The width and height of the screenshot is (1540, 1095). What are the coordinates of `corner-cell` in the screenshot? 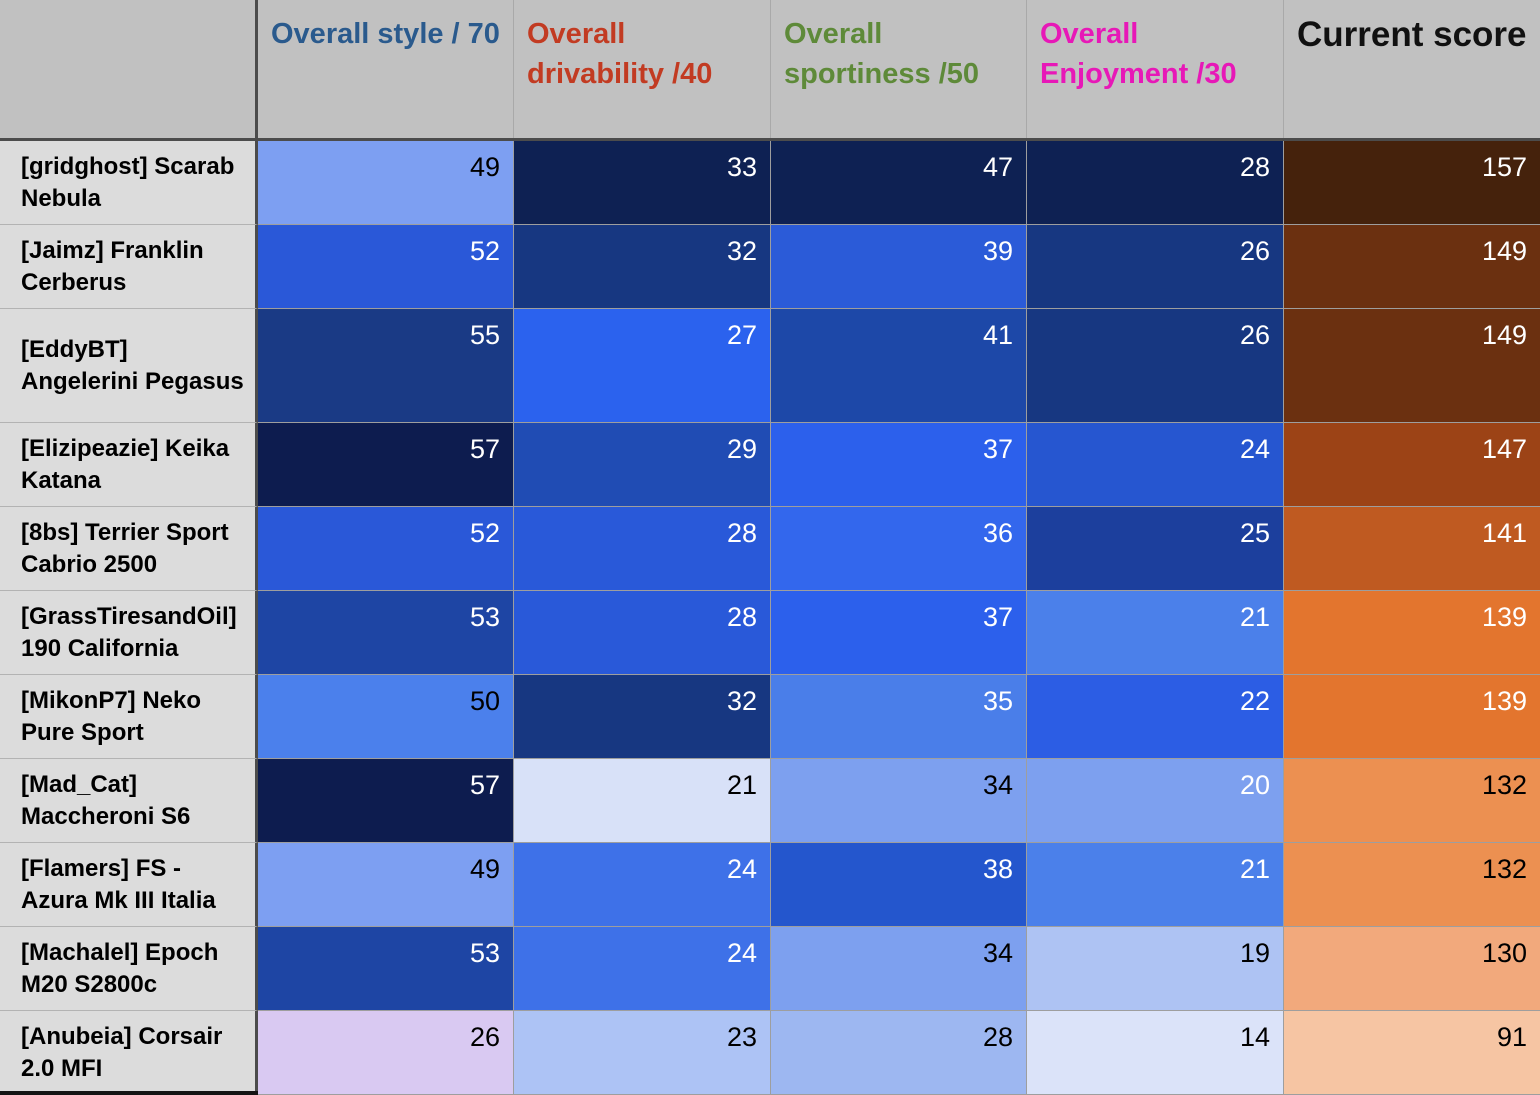 It's located at (129, 69).